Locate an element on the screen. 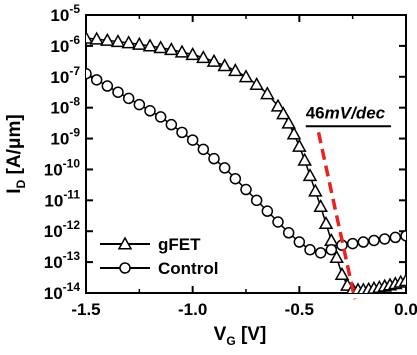 Image resolution: width=417 pixels, height=355 pixels. y-tick-label: 10⁻¹² is located at coordinates (62, 229).